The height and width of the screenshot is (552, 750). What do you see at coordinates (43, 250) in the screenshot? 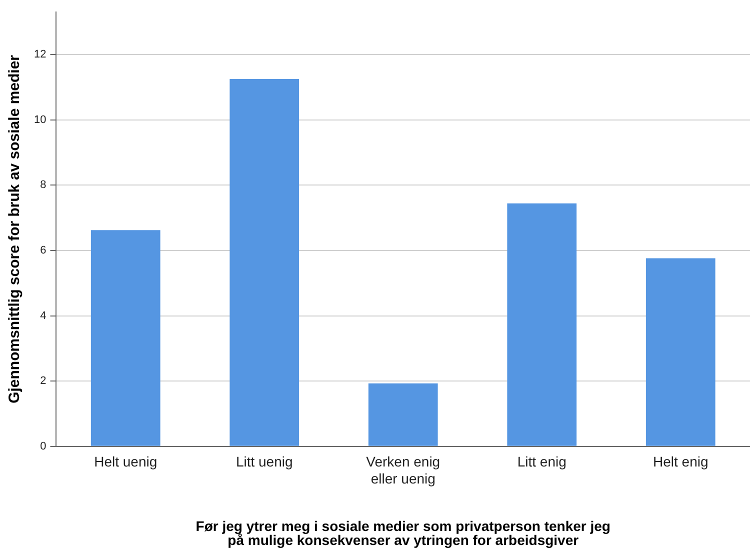
I see `y-tick-label: 6` at bounding box center [43, 250].